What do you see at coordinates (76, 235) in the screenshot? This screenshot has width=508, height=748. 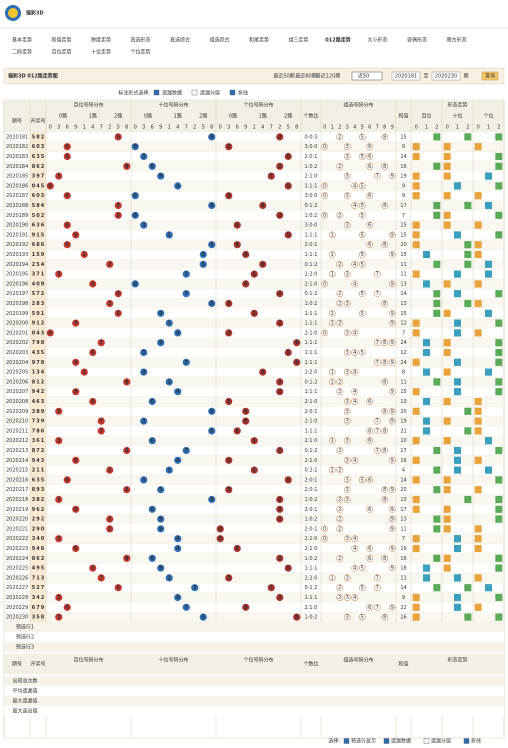 I see `hit-digit: 9` at bounding box center [76, 235].